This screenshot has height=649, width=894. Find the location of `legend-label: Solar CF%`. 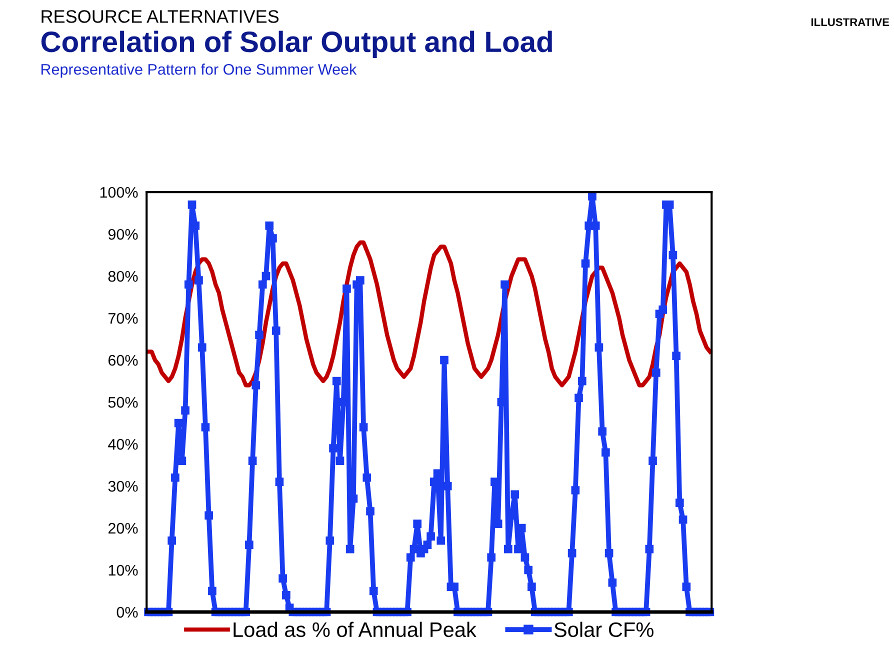

legend-label: Solar CF% is located at coordinates (604, 630).